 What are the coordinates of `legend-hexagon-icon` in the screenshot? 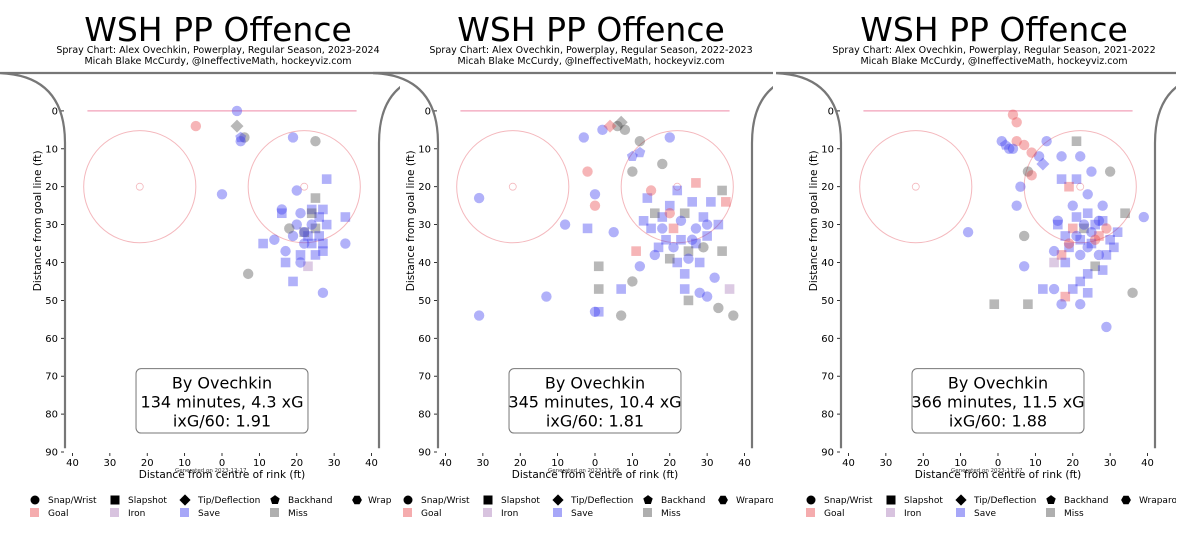 It's located at (1126, 500).